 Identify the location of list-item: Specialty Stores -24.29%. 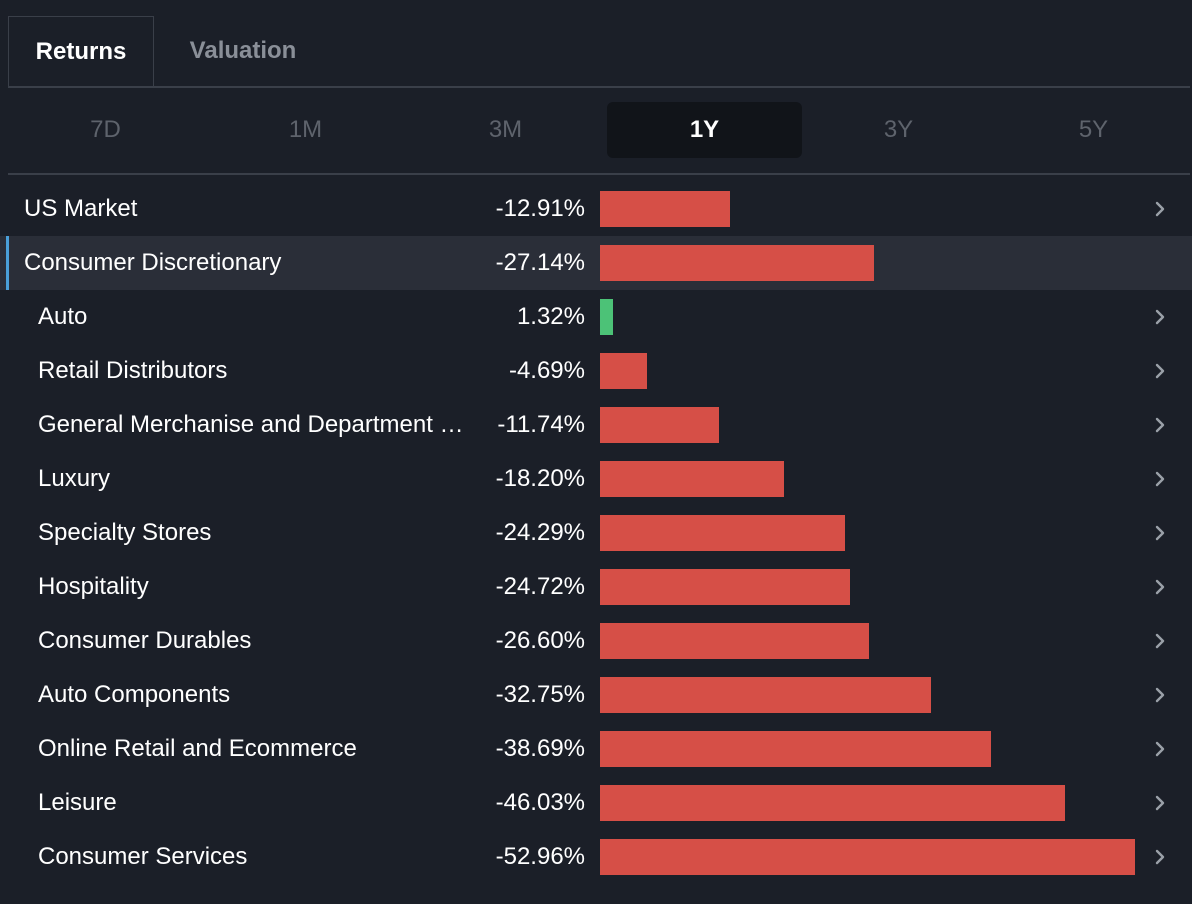
(596, 533).